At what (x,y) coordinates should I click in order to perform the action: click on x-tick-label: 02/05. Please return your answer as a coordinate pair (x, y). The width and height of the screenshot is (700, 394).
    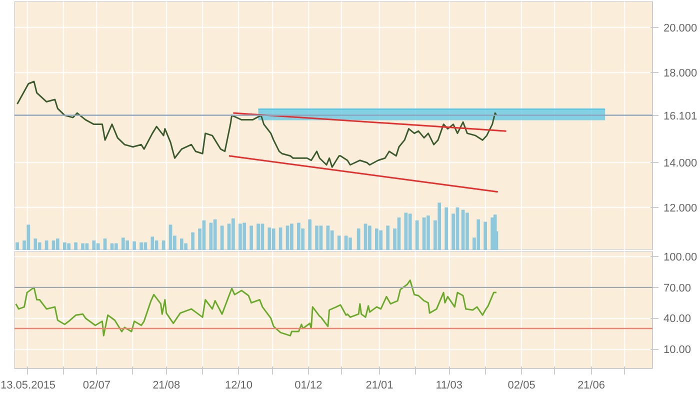
    Looking at the image, I should click on (522, 386).